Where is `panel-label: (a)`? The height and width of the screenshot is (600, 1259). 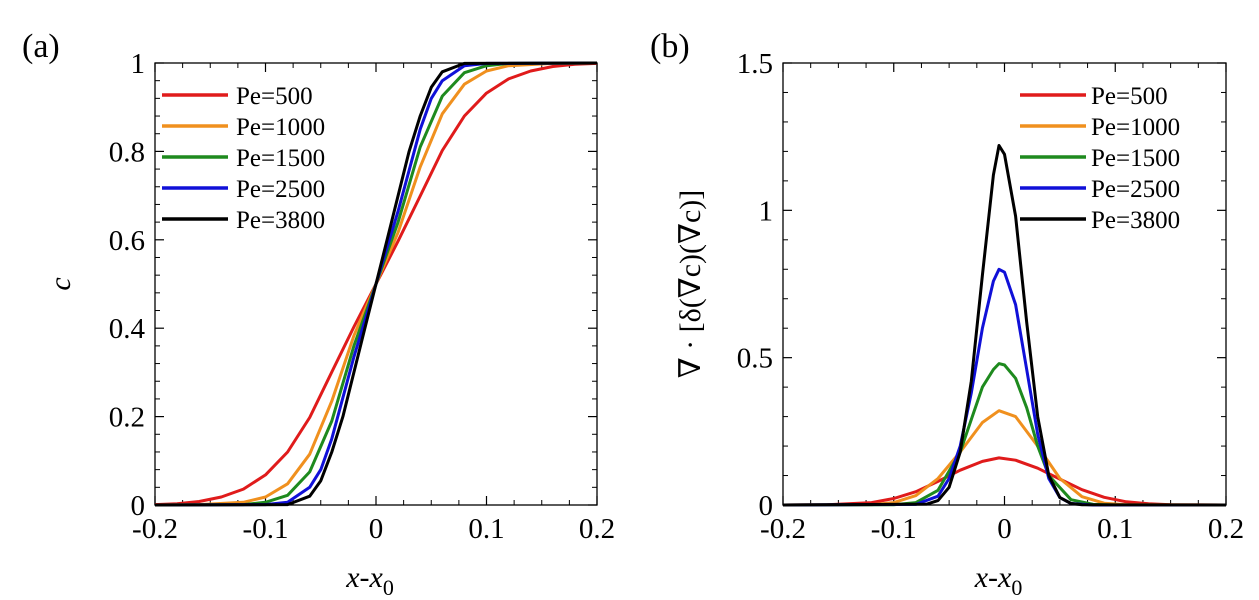 panel-label: (a) is located at coordinates (41, 46).